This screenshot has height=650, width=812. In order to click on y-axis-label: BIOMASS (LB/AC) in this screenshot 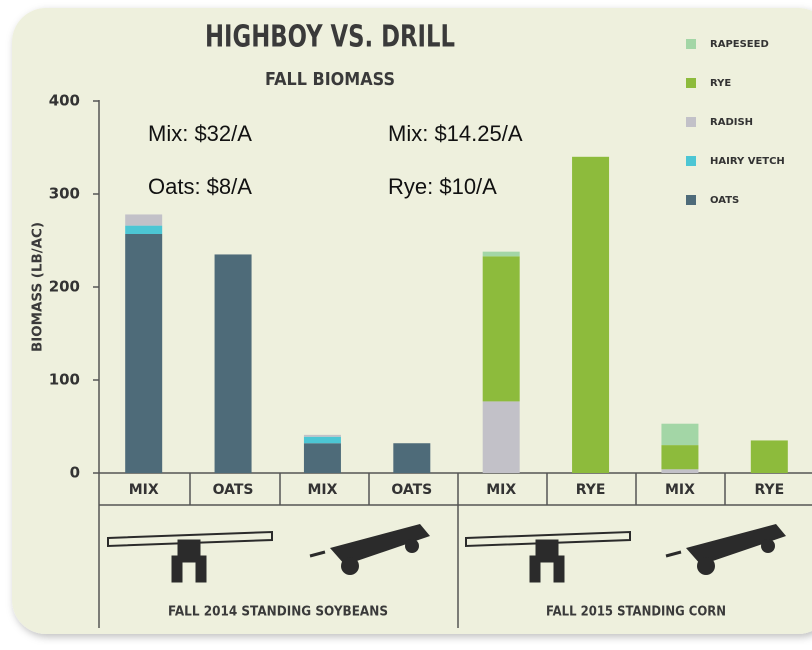, I will do `click(38, 287)`.